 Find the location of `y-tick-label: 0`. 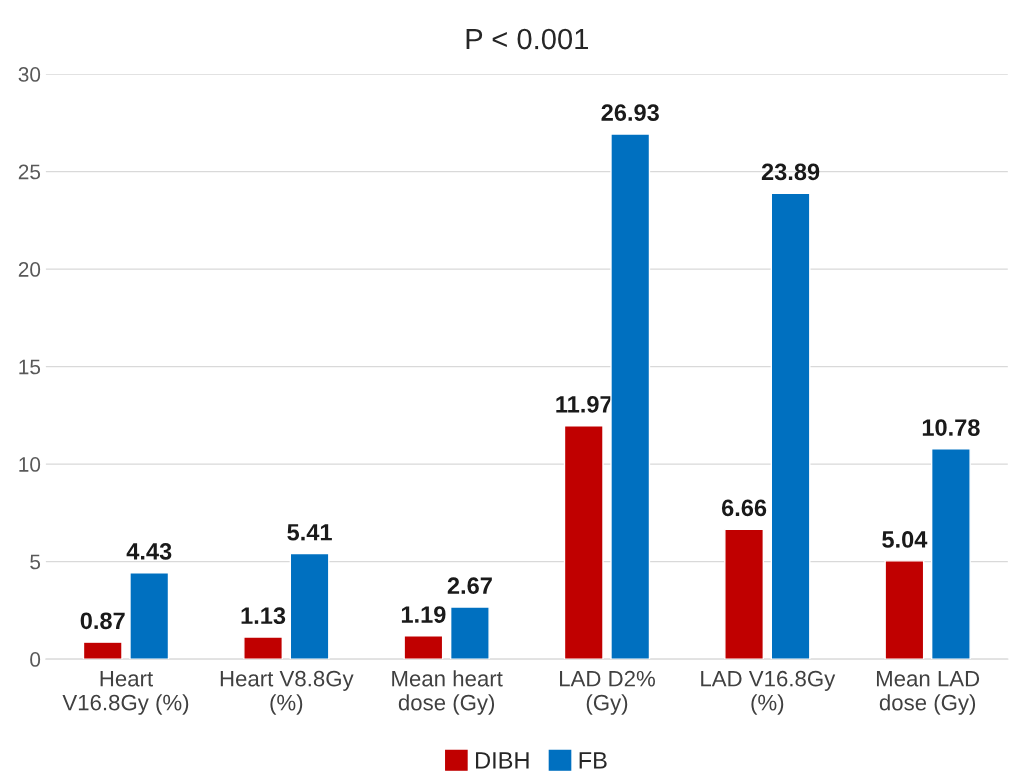

y-tick-label: 0 is located at coordinates (35, 659).